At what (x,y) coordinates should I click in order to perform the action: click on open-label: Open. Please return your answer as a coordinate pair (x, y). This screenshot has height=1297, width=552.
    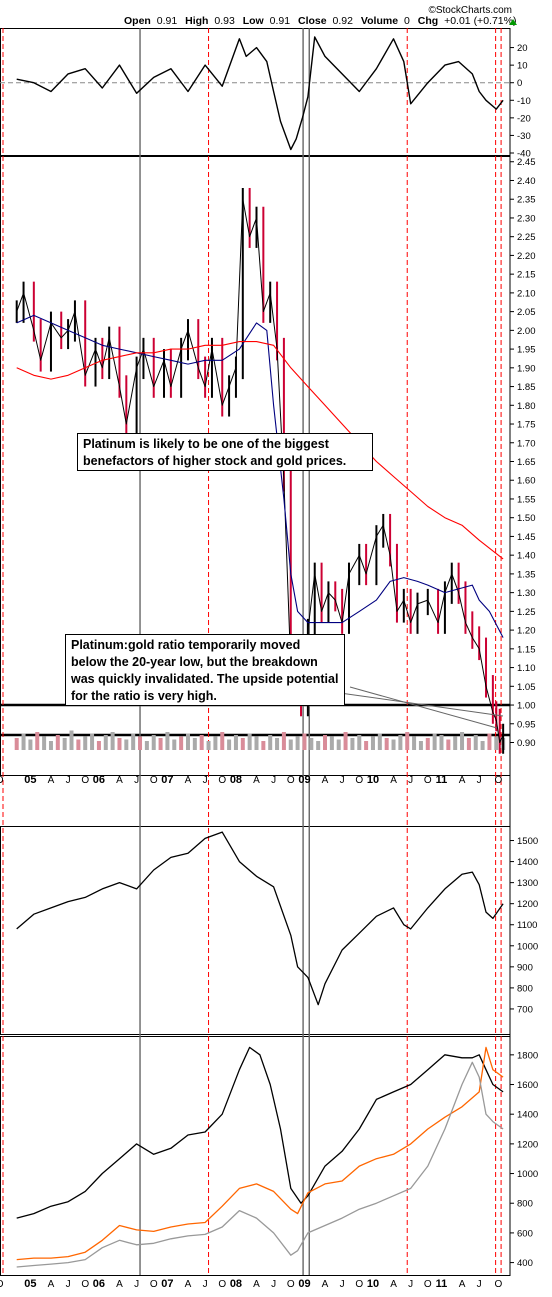
    Looking at the image, I should click on (137, 21).